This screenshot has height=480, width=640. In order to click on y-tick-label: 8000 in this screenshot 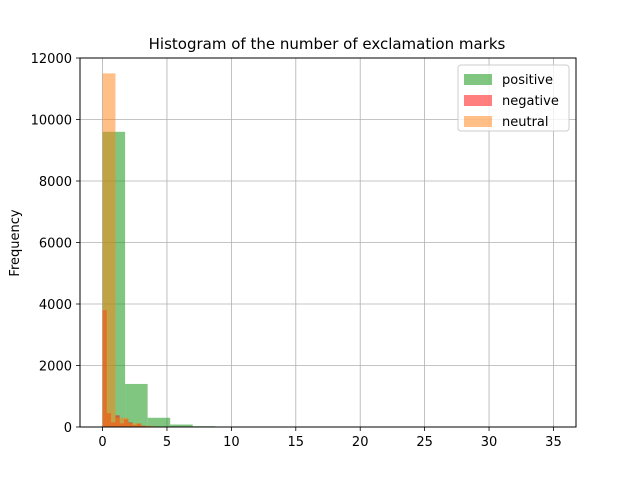, I will do `click(55, 182)`.